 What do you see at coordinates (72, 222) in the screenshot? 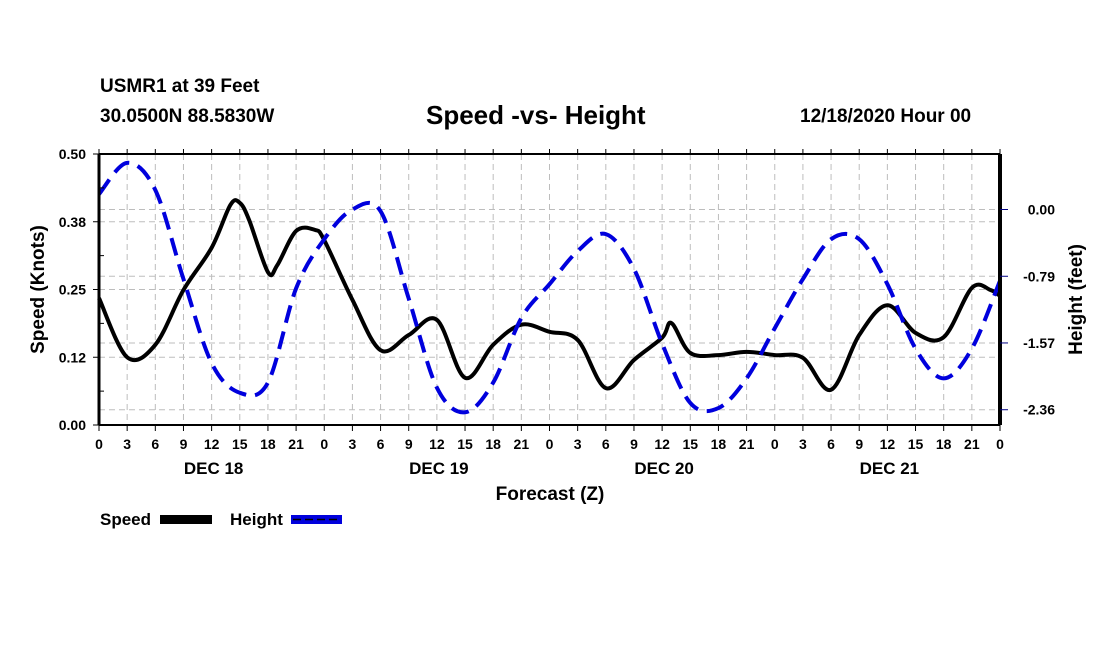
I see `y-tick-label: 0.38` at bounding box center [72, 222].